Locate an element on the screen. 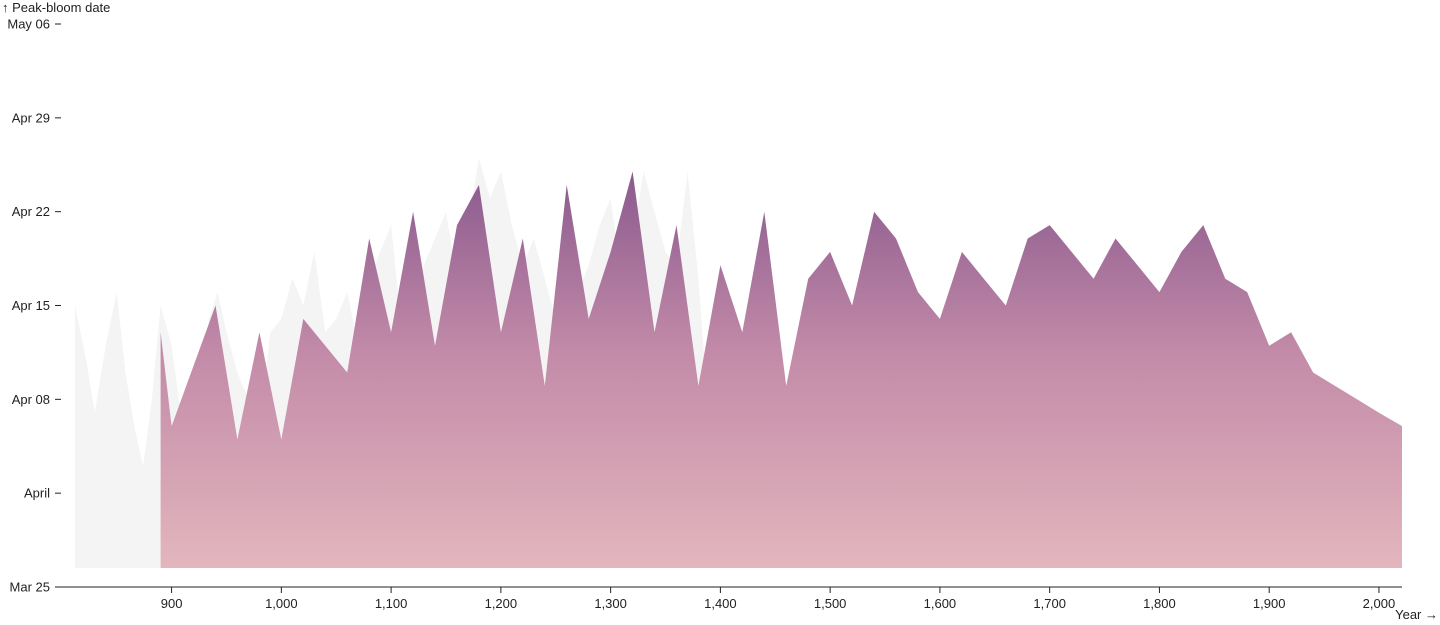 The height and width of the screenshot is (625, 1440). x-tick-label: 1,700 is located at coordinates (1049, 603).